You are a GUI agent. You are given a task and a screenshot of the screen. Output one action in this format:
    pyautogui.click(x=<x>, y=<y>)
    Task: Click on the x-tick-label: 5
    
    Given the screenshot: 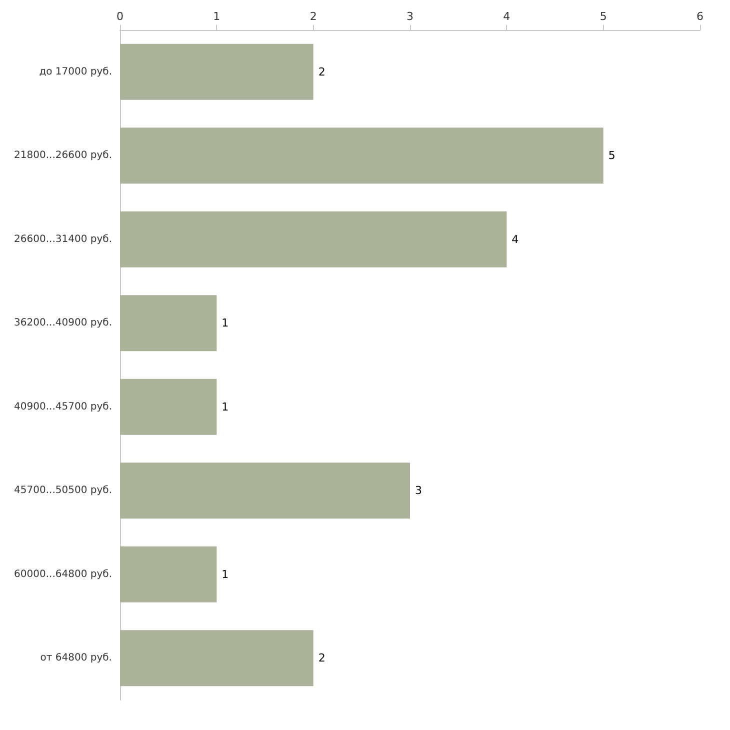 What is the action you would take?
    pyautogui.click(x=603, y=16)
    